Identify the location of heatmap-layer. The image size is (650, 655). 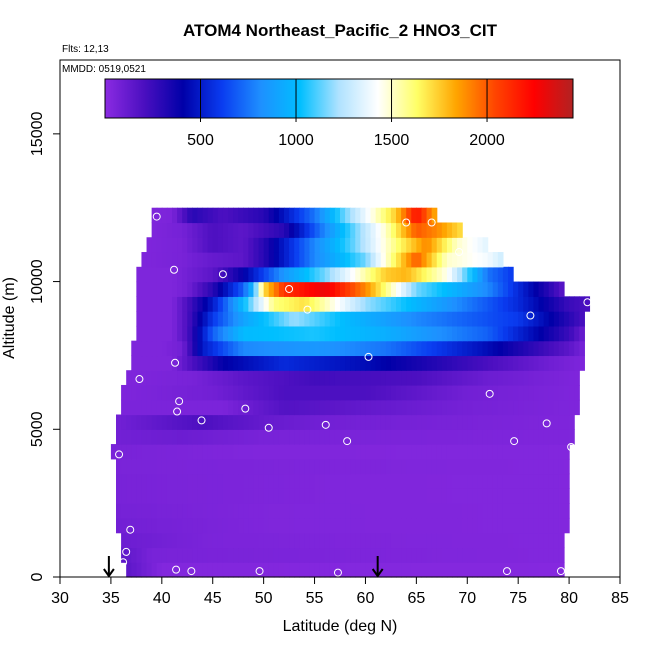
(322, 260).